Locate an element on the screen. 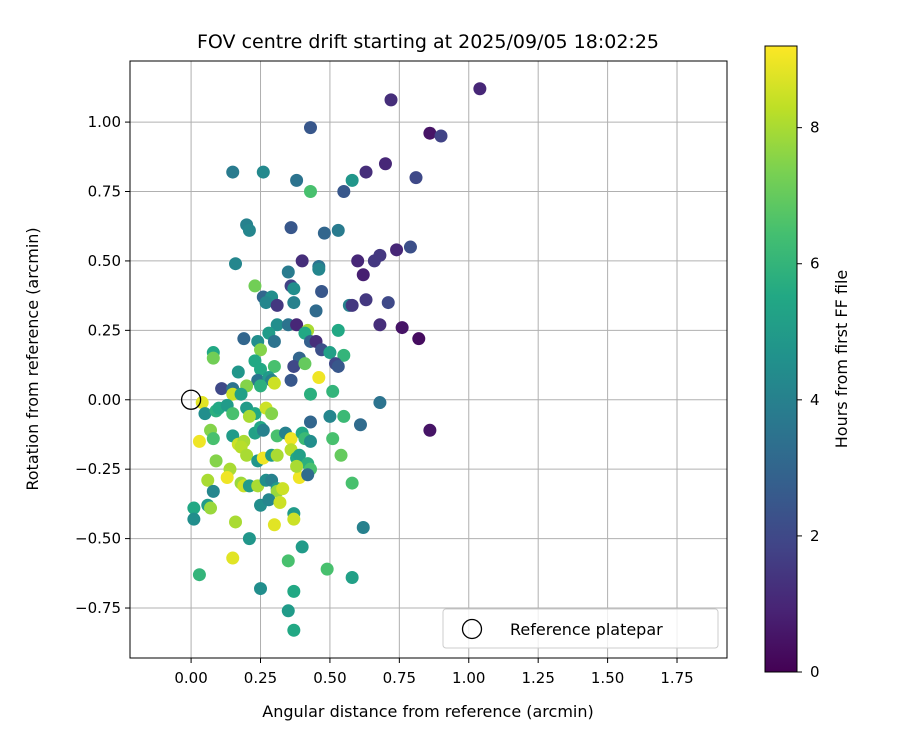  x-tick-label: 1.25 is located at coordinates (537, 678).